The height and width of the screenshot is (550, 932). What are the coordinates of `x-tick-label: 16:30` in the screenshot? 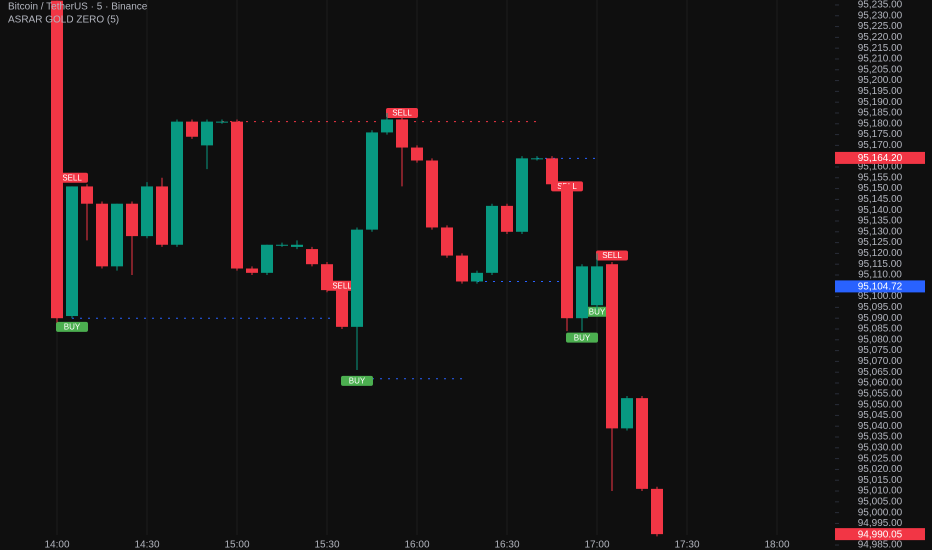 It's located at (506, 545).